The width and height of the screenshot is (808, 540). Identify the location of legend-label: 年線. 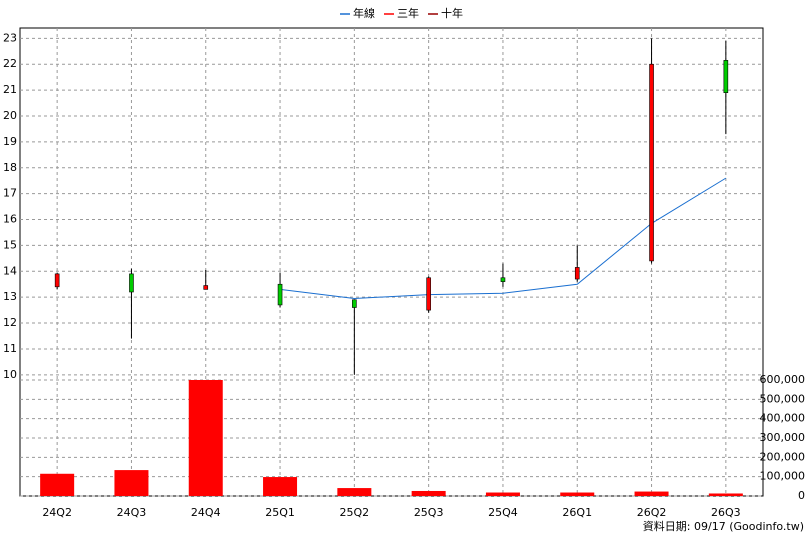
(364, 13).